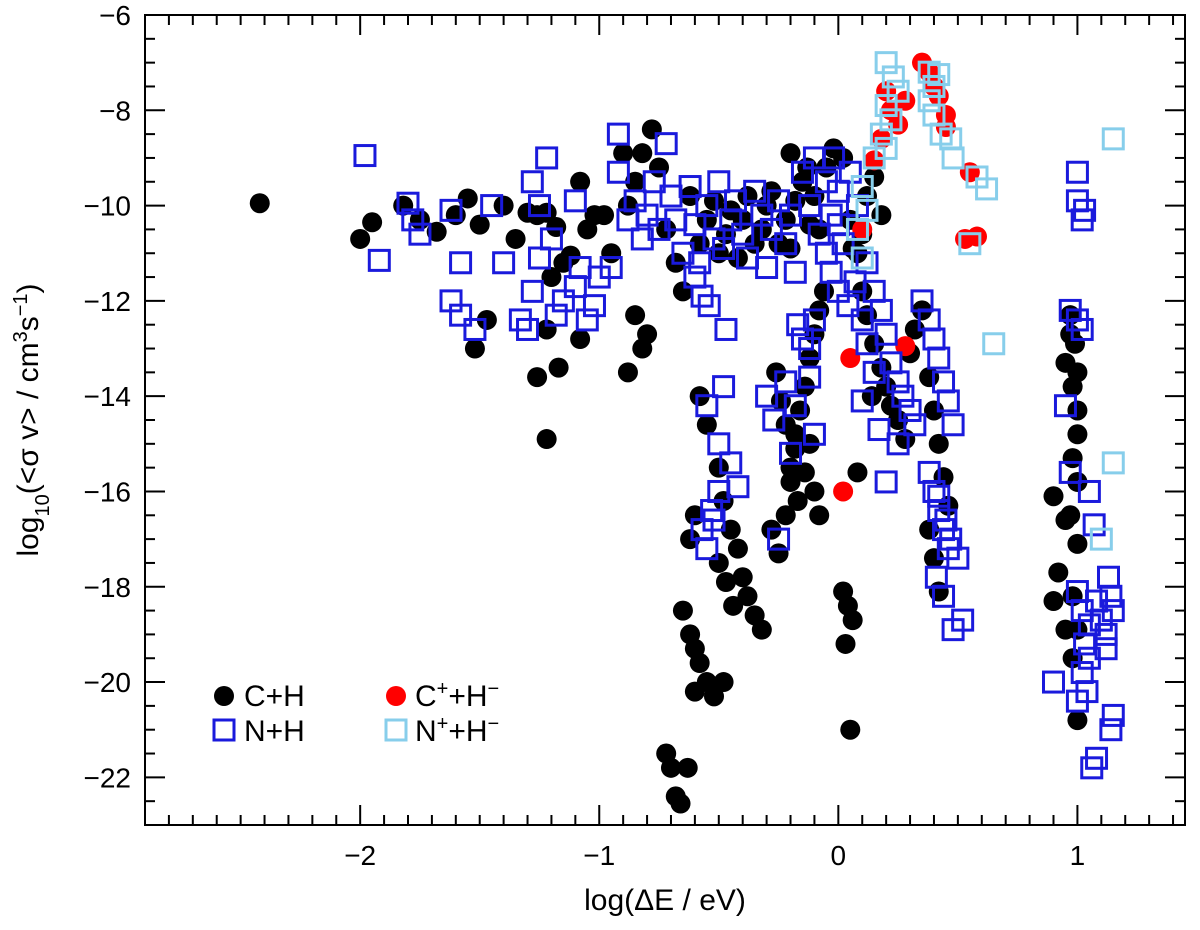 The height and width of the screenshot is (930, 1200). What do you see at coordinates (21, 304) in the screenshot?
I see `y-label-sup2: −1` at bounding box center [21, 304].